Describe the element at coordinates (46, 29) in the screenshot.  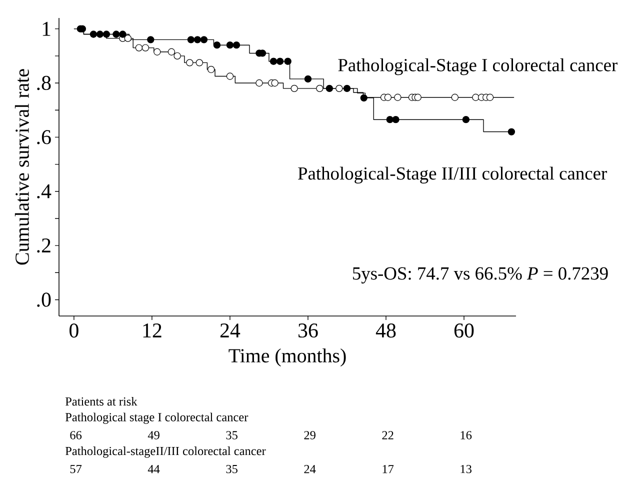
I see `y-tick-label: 1` at that location.